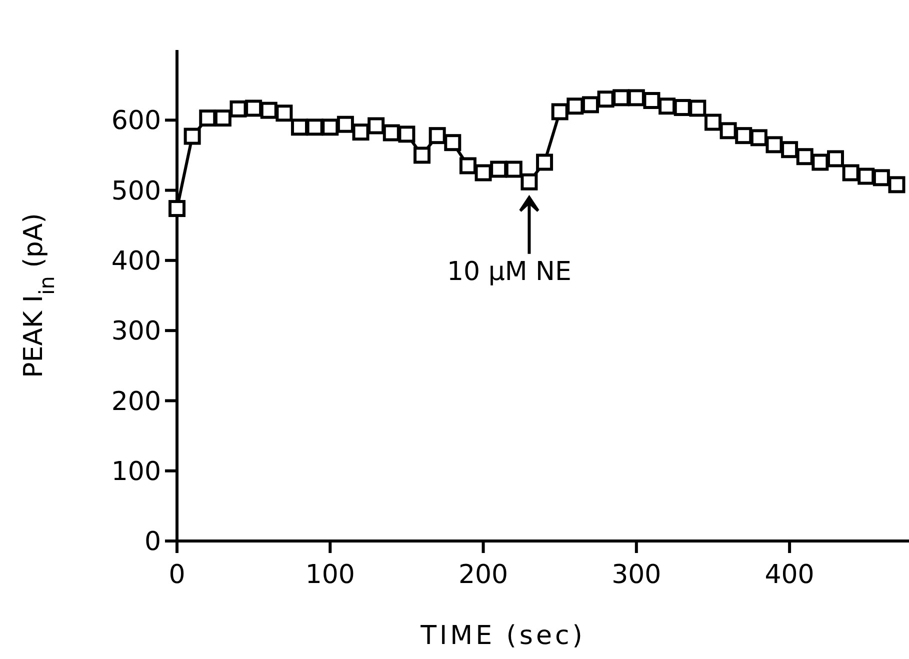  What do you see at coordinates (789, 575) in the screenshot?
I see `x-tick-label: 400` at bounding box center [789, 575].